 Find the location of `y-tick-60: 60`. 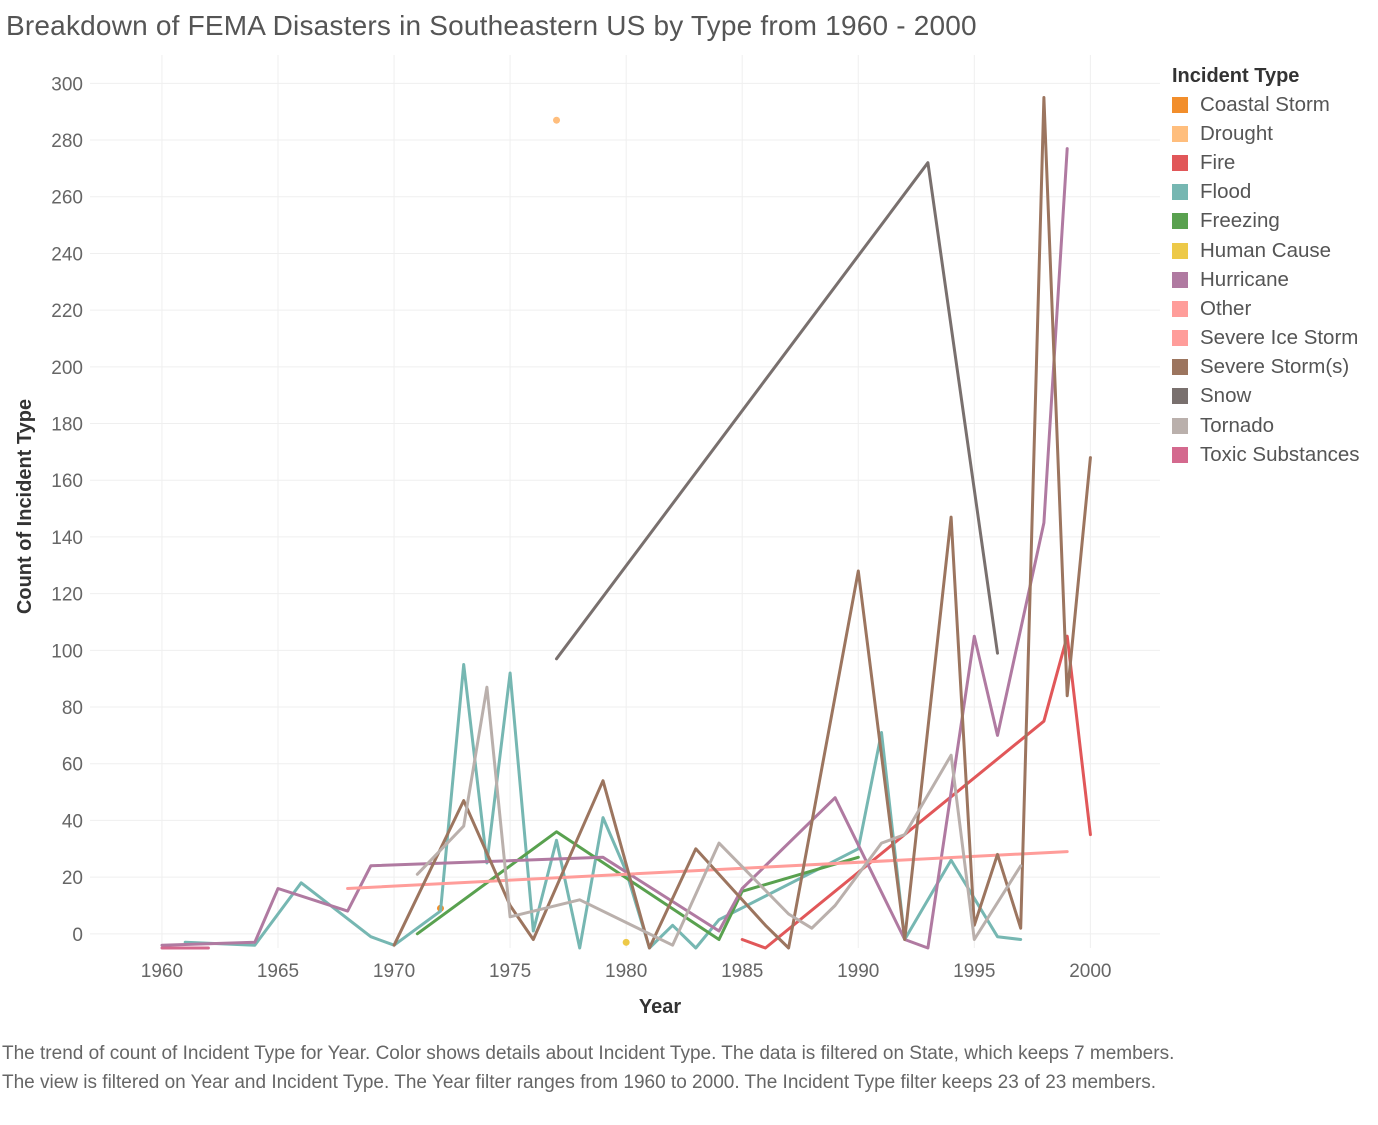

y-tick-60: 60 is located at coordinates (72, 765).